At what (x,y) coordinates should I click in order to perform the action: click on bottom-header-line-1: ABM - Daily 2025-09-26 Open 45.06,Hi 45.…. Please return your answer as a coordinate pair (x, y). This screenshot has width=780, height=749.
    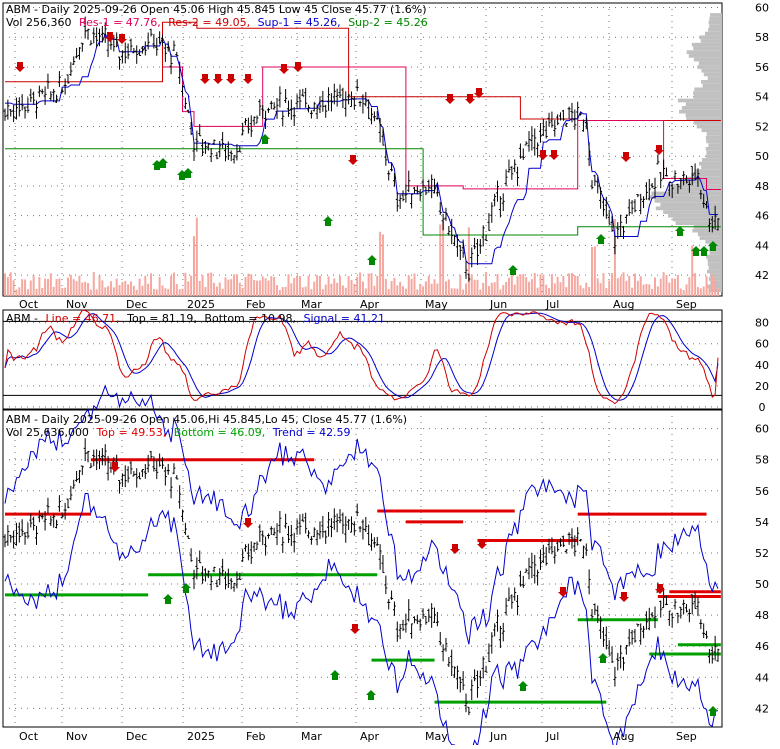
    Looking at the image, I should click on (206, 419).